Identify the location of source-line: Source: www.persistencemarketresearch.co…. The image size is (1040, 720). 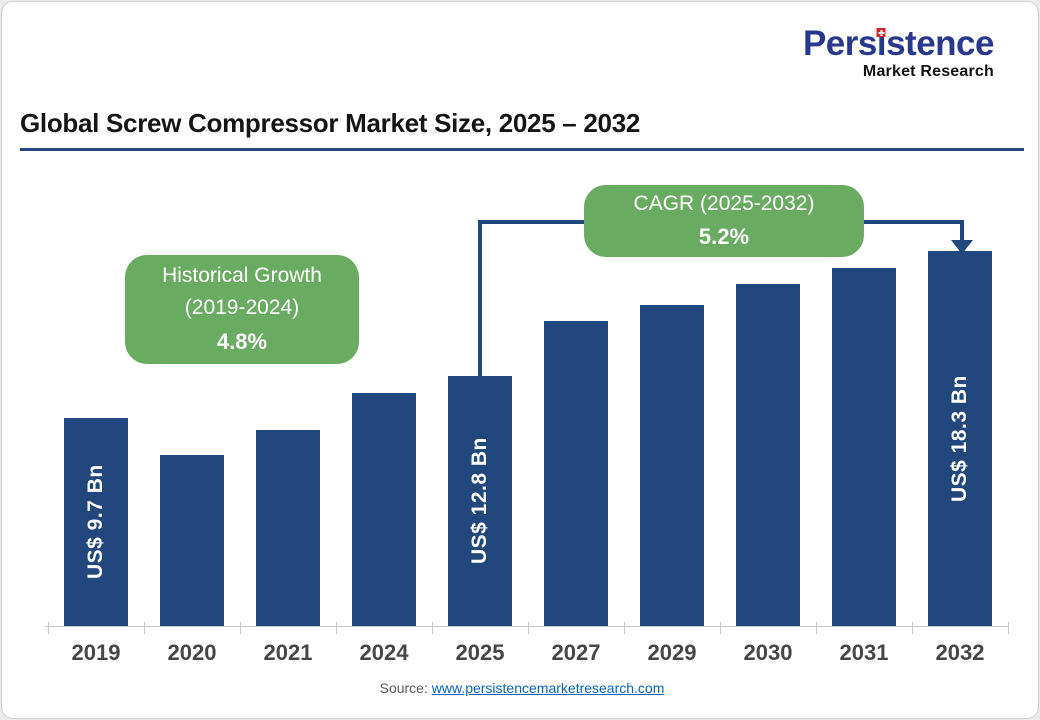
(520, 688).